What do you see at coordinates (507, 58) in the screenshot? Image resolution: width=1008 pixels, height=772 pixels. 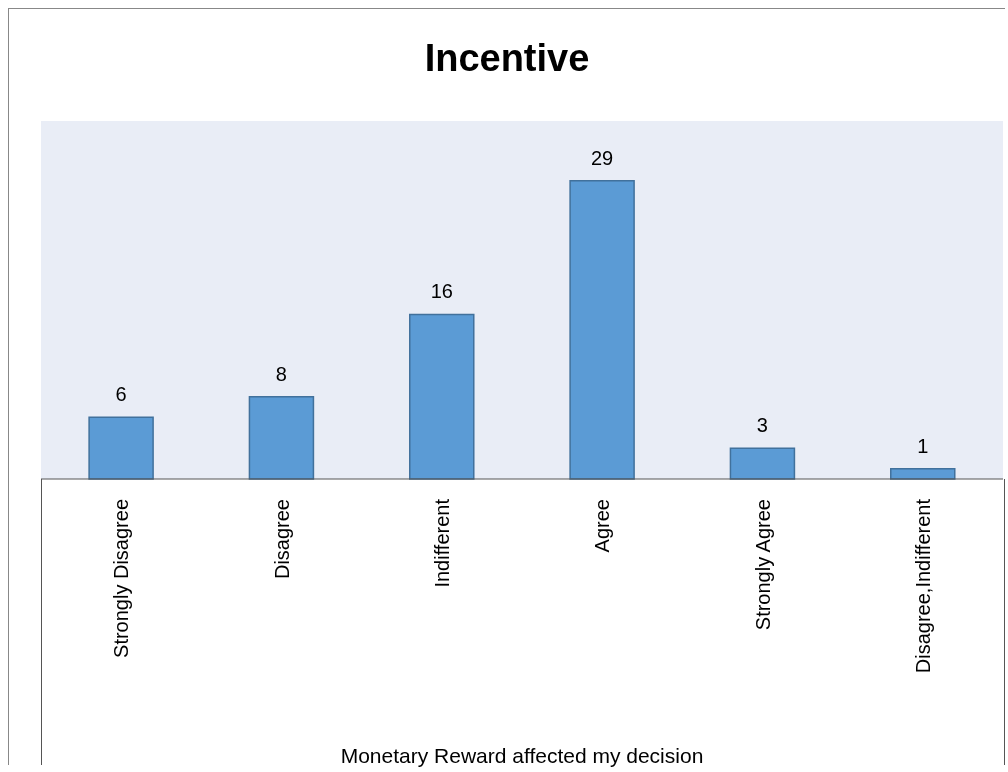 I see `chart-title: Incentive` at bounding box center [507, 58].